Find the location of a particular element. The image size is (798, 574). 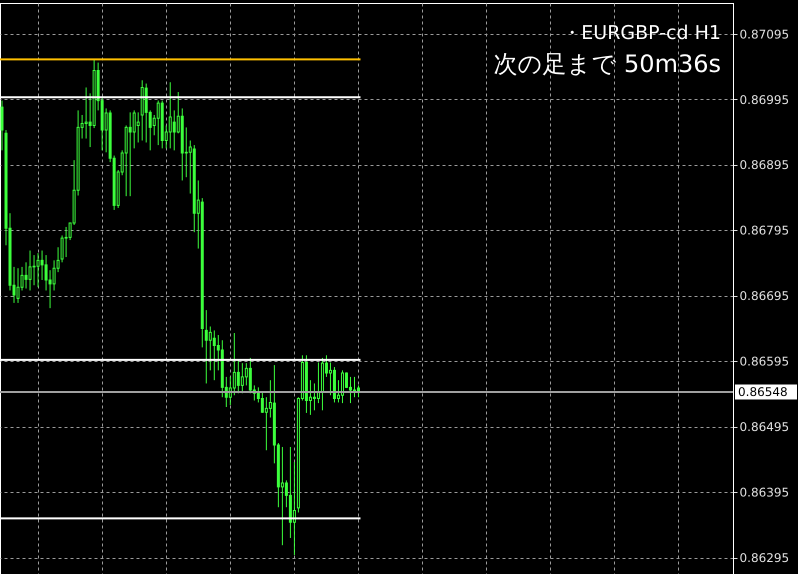

y-tick-label: 0.86795 is located at coordinates (765, 231).